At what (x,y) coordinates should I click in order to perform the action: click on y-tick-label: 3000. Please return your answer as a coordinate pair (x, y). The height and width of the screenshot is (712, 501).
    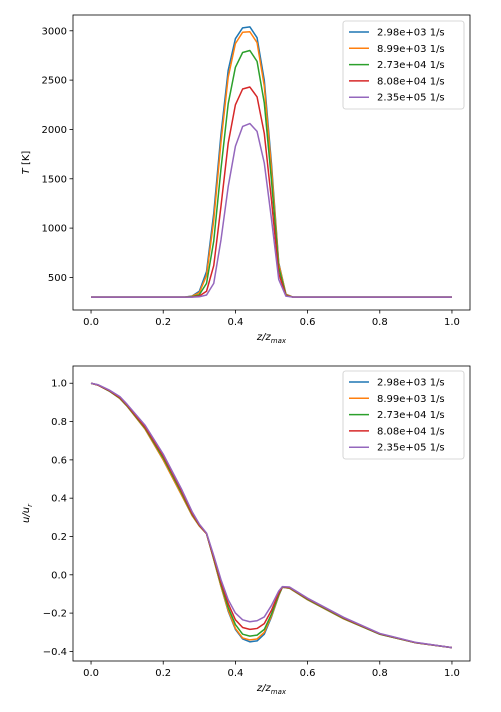
    Looking at the image, I should click on (54, 31).